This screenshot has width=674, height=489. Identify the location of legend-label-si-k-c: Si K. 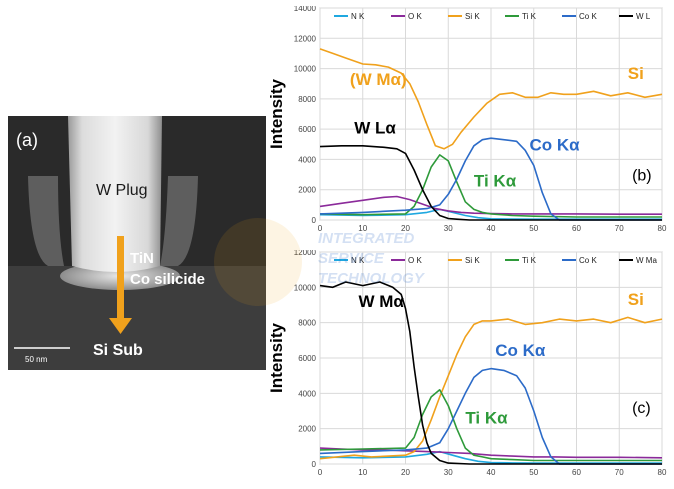
(472, 260).